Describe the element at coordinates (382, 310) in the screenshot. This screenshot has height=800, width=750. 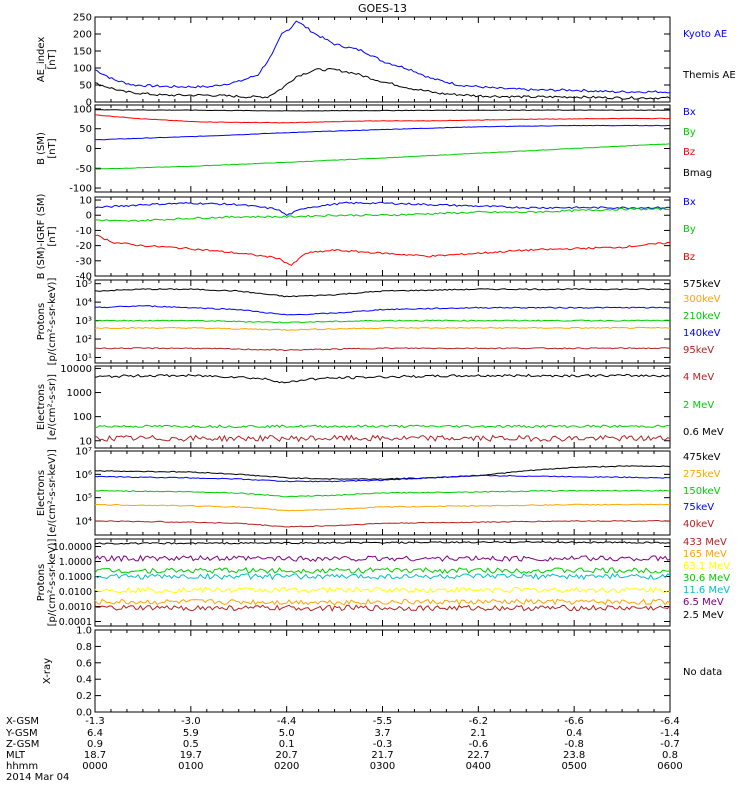
I see `series-line-140kev` at that location.